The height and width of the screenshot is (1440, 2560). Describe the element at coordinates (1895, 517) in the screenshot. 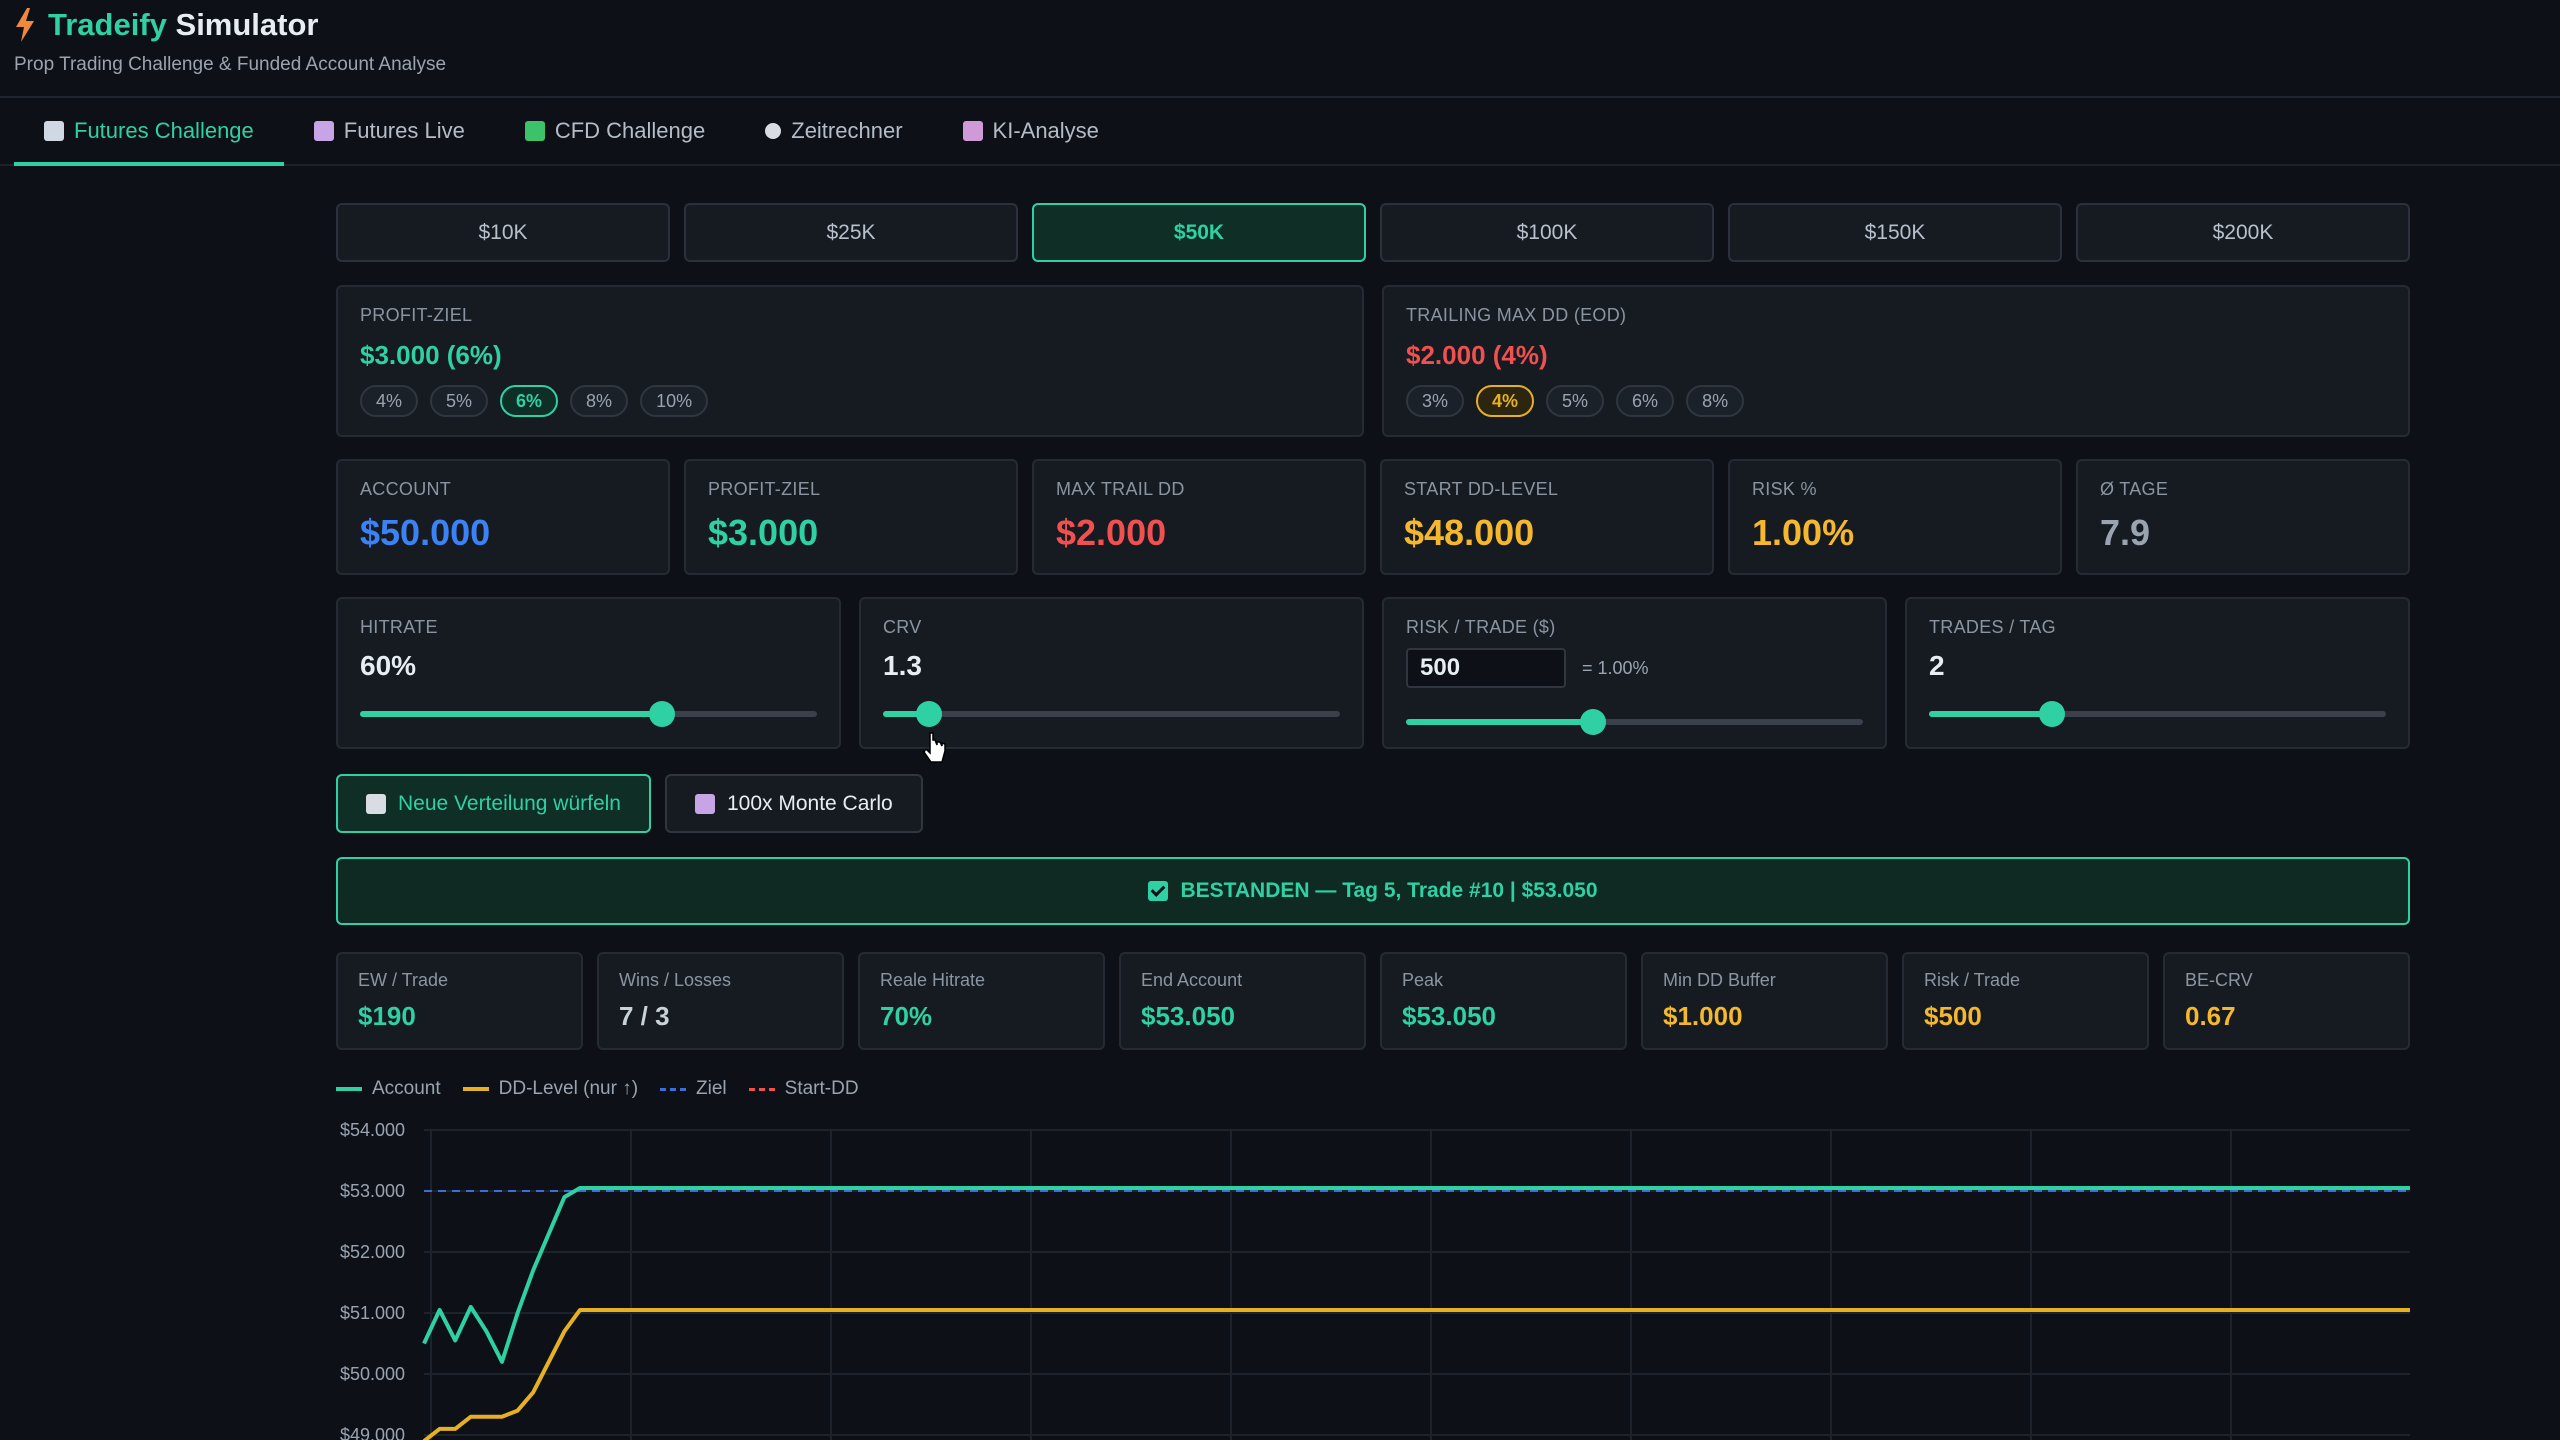

I see `stat-risk-percent: RISK % 1.00%` at that location.